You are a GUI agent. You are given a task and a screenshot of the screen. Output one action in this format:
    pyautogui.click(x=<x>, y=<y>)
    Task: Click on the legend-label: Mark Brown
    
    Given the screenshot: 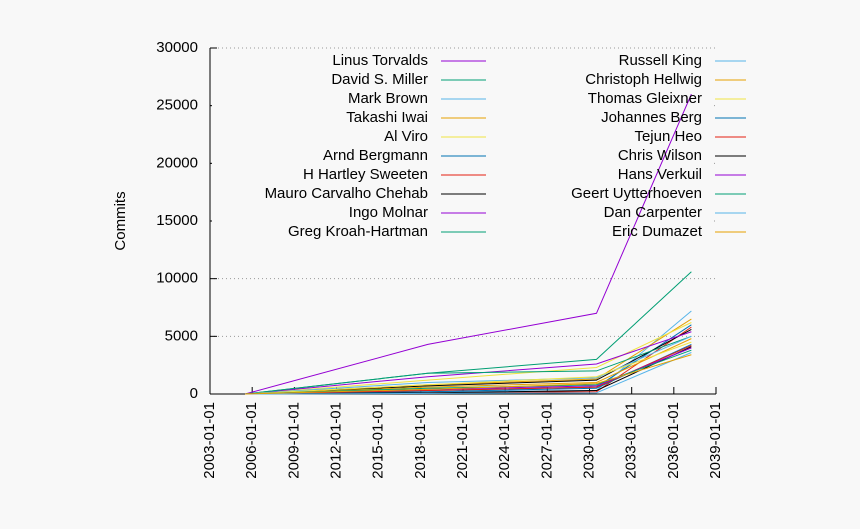 What is the action you would take?
    pyautogui.click(x=388, y=98)
    